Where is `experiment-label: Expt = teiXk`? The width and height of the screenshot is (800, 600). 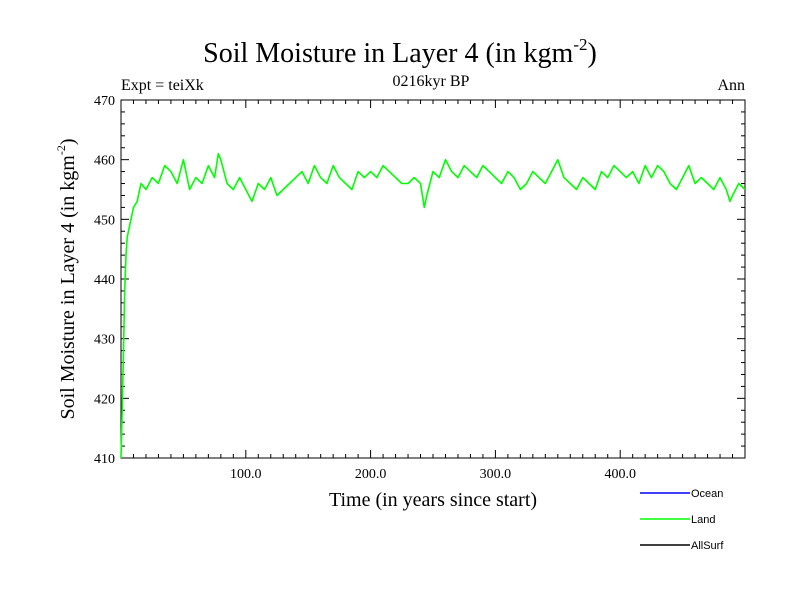 experiment-label: Expt = teiXk is located at coordinates (162, 85).